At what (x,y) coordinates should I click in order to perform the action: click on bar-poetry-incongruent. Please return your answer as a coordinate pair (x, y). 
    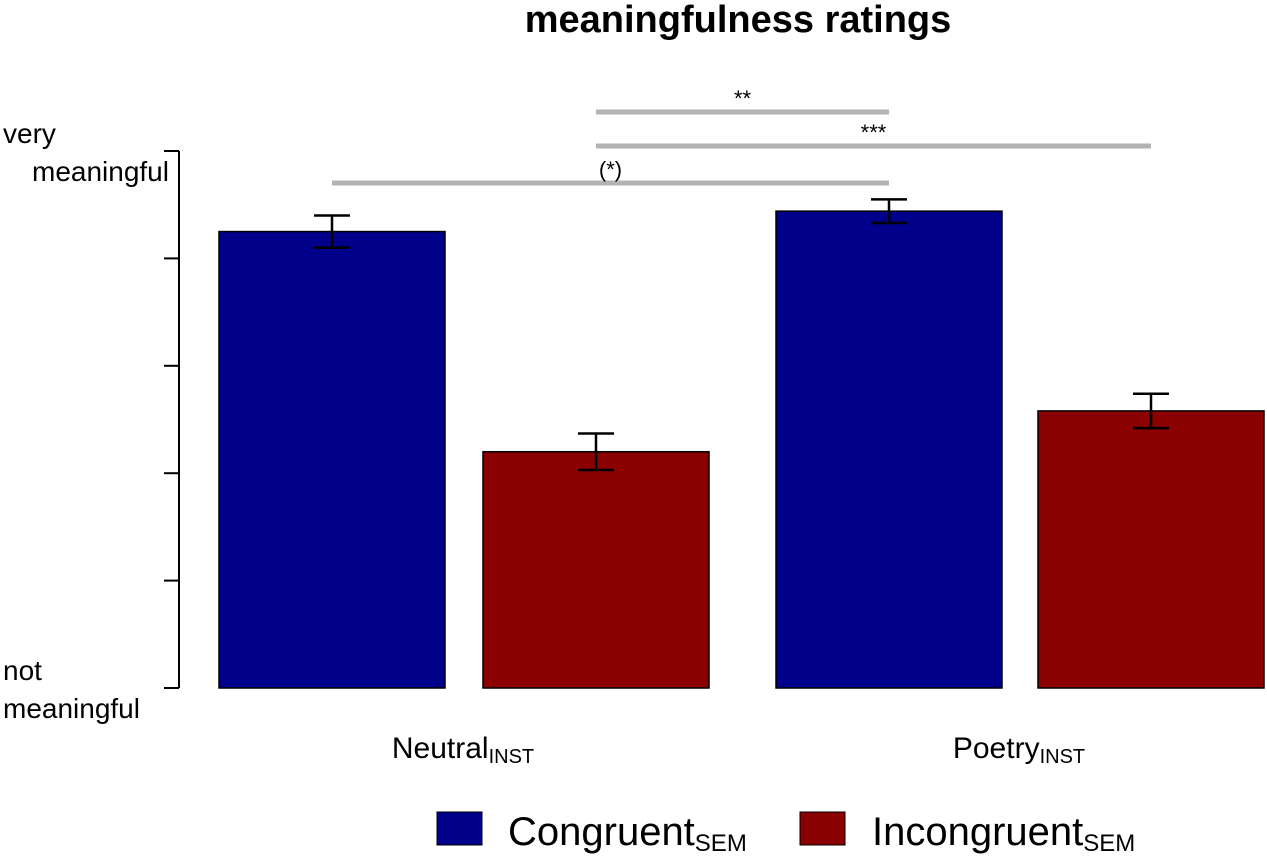
    Looking at the image, I should click on (1151, 549).